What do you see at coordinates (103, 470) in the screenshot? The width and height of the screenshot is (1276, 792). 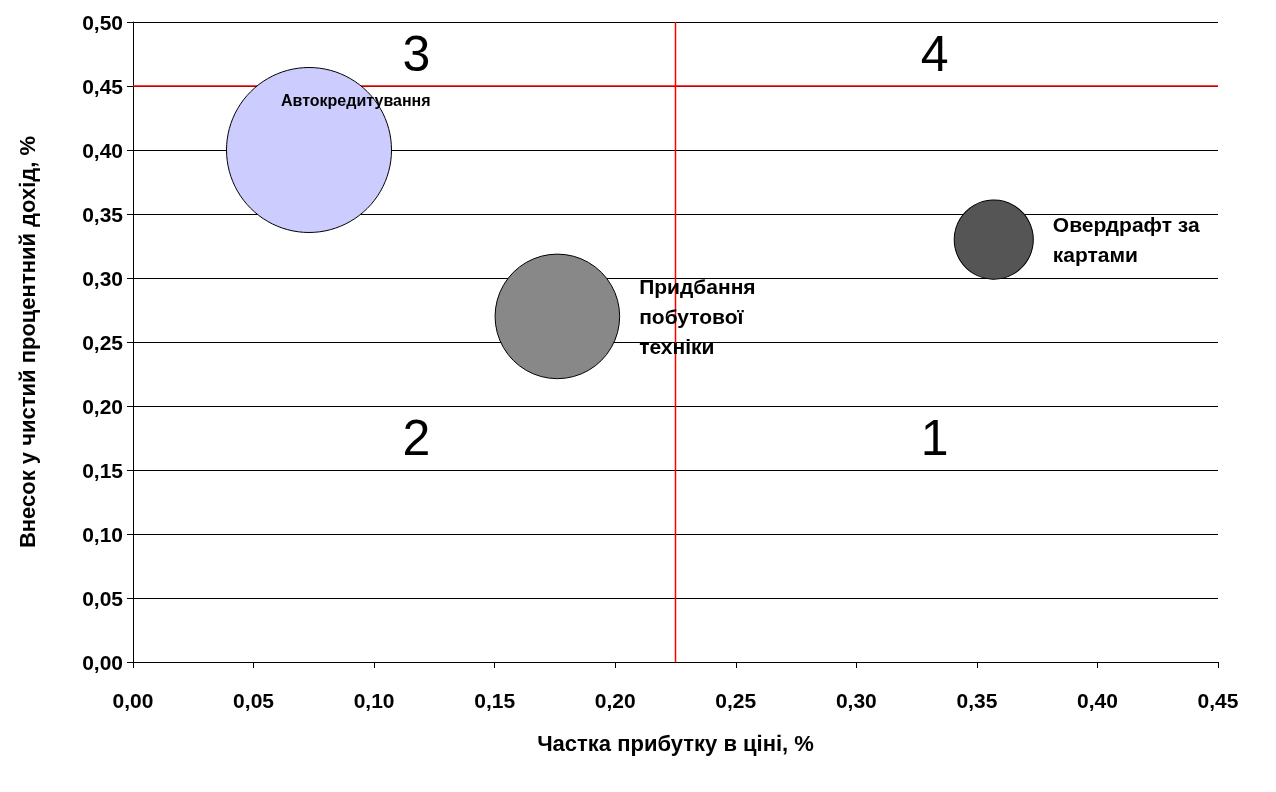 I see `y-tick-label: 0,15` at bounding box center [103, 470].